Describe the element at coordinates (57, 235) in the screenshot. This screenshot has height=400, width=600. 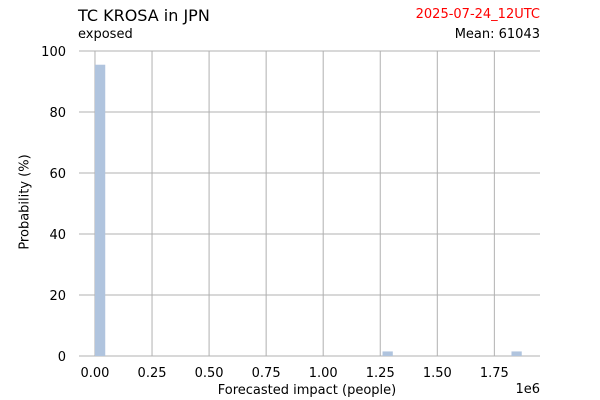
I see `y-tick-label: 40` at that location.